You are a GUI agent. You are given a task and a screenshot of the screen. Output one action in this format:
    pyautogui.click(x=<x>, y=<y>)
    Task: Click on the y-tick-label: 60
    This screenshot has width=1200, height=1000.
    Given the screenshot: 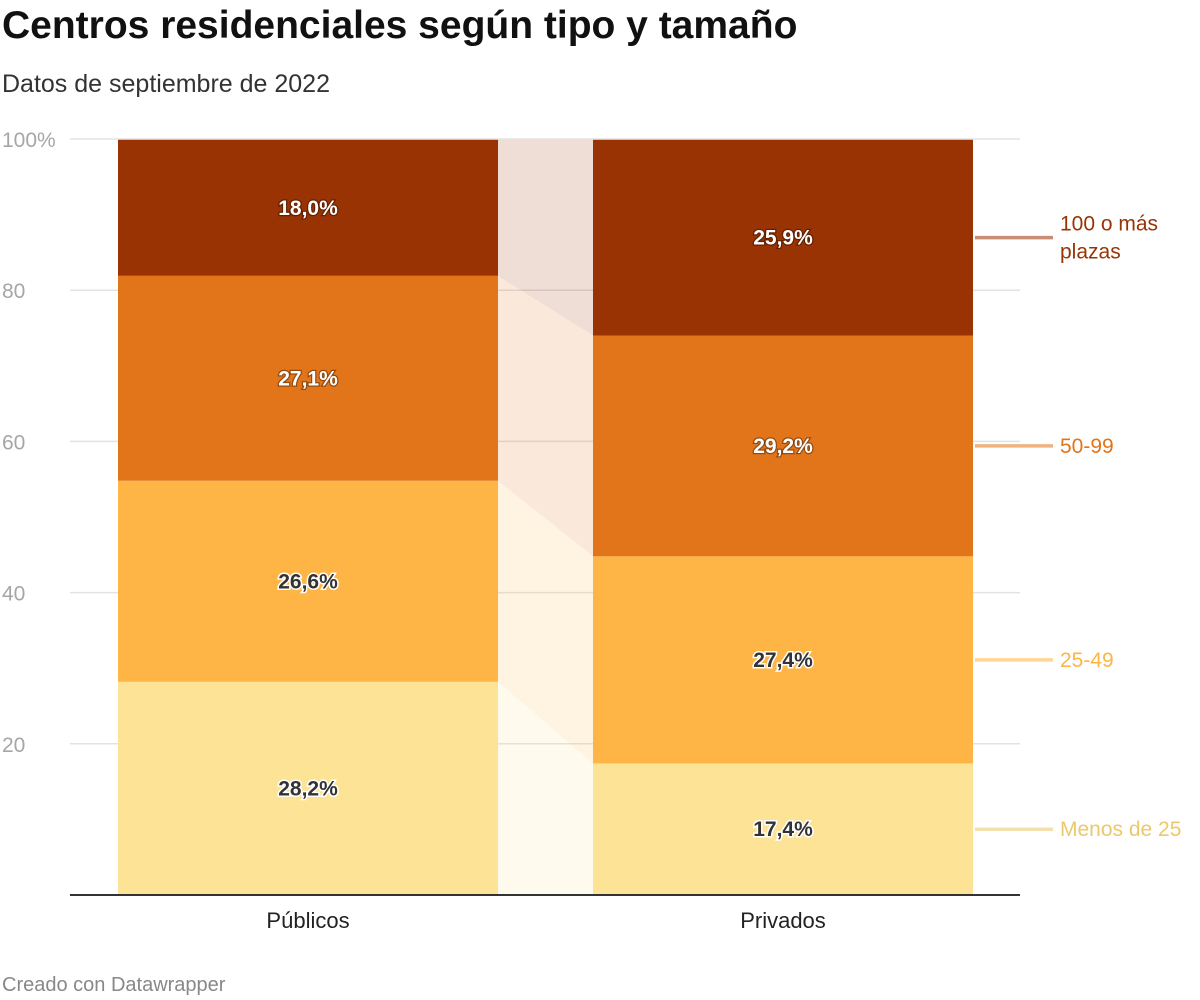 What is the action you would take?
    pyautogui.click(x=13, y=442)
    